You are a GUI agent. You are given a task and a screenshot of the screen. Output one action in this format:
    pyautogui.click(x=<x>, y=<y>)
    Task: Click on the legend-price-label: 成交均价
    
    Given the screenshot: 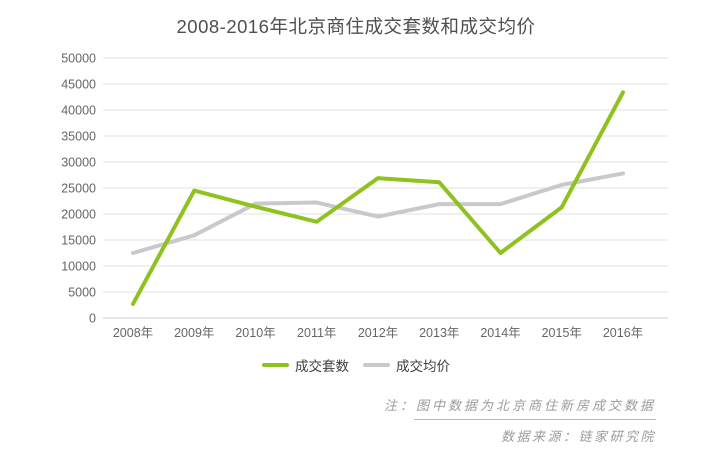 What is the action you would take?
    pyautogui.click(x=423, y=366)
    